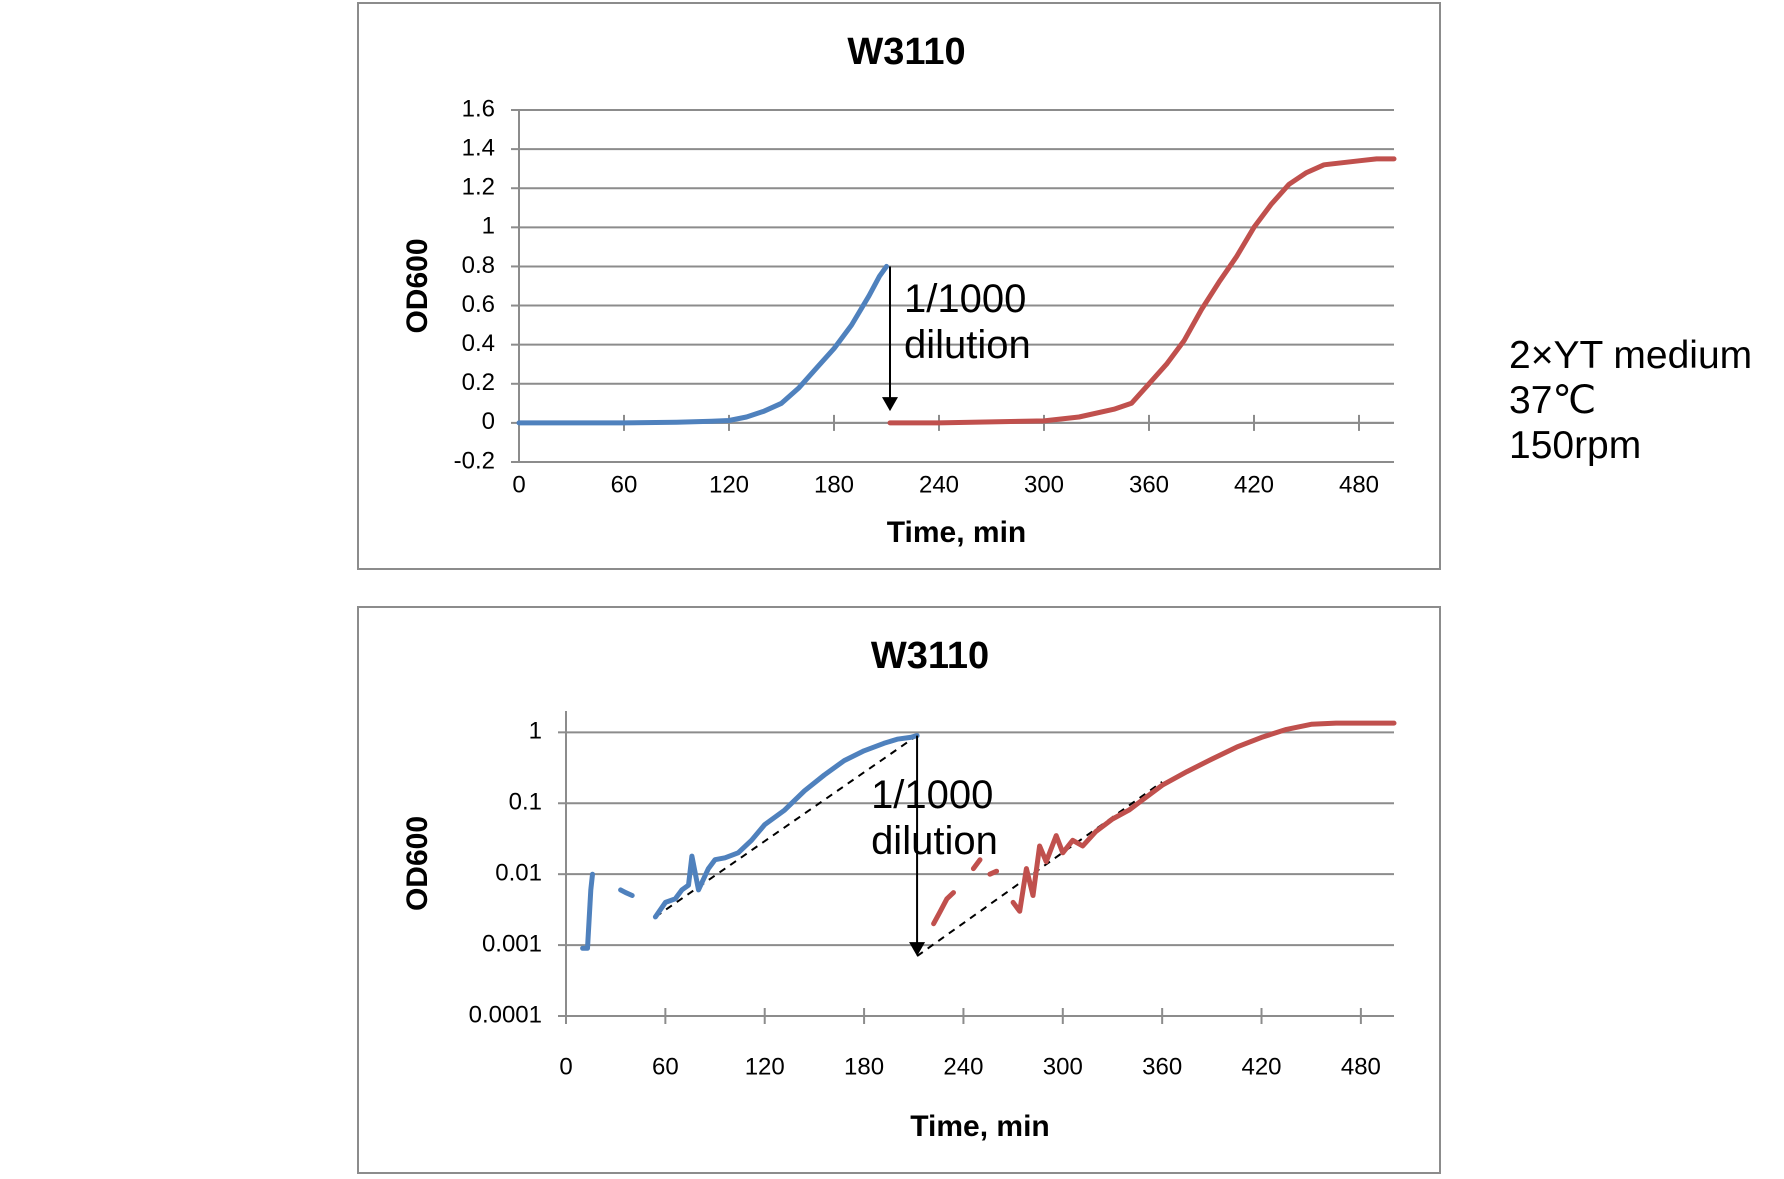 This screenshot has width=1784, height=1179. I want to click on growth-conditions: 2×YT medium 37℃ 150rpm, so click(1630, 400).